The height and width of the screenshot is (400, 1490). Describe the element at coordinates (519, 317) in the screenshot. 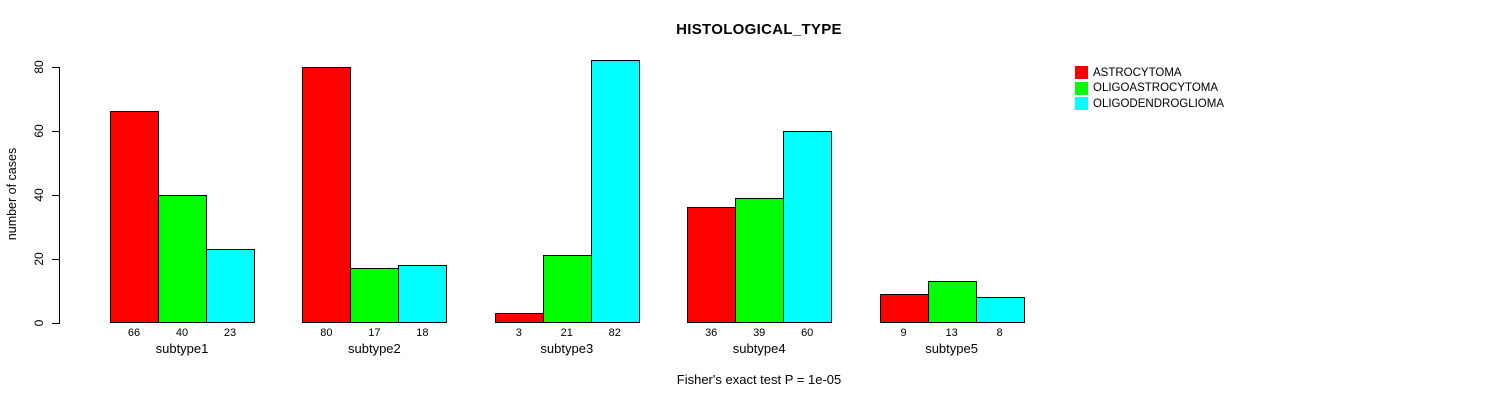

I see `bar-subtype3-astrocytoma` at that location.